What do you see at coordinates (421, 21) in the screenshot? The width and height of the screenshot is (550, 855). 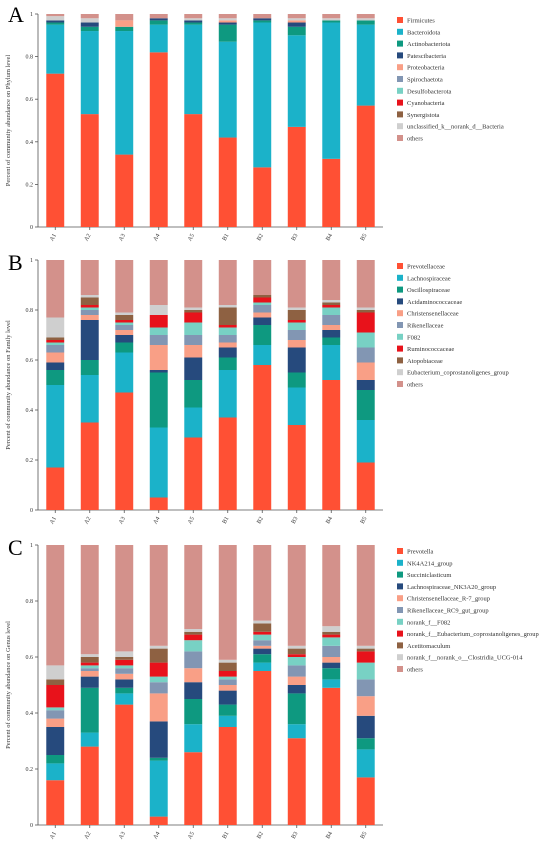 I see `legend-entry: Firmicutes` at bounding box center [421, 21].